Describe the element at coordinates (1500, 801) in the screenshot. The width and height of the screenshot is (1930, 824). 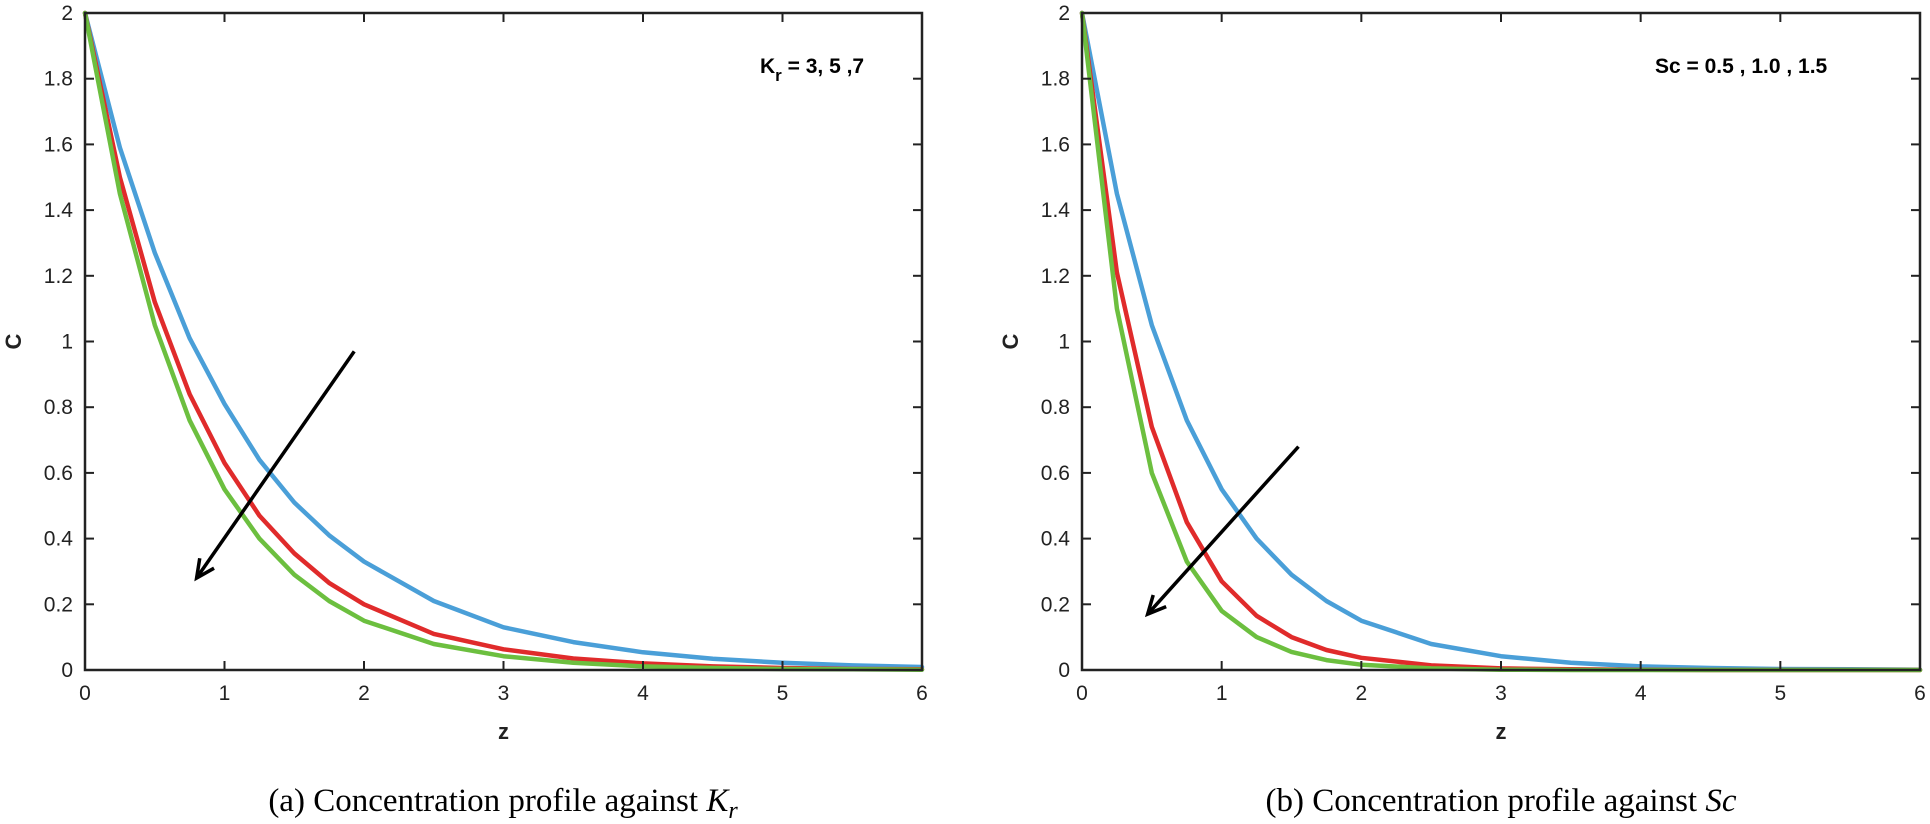
I see `panel-caption: (b) Concentration profile against Sc` at that location.